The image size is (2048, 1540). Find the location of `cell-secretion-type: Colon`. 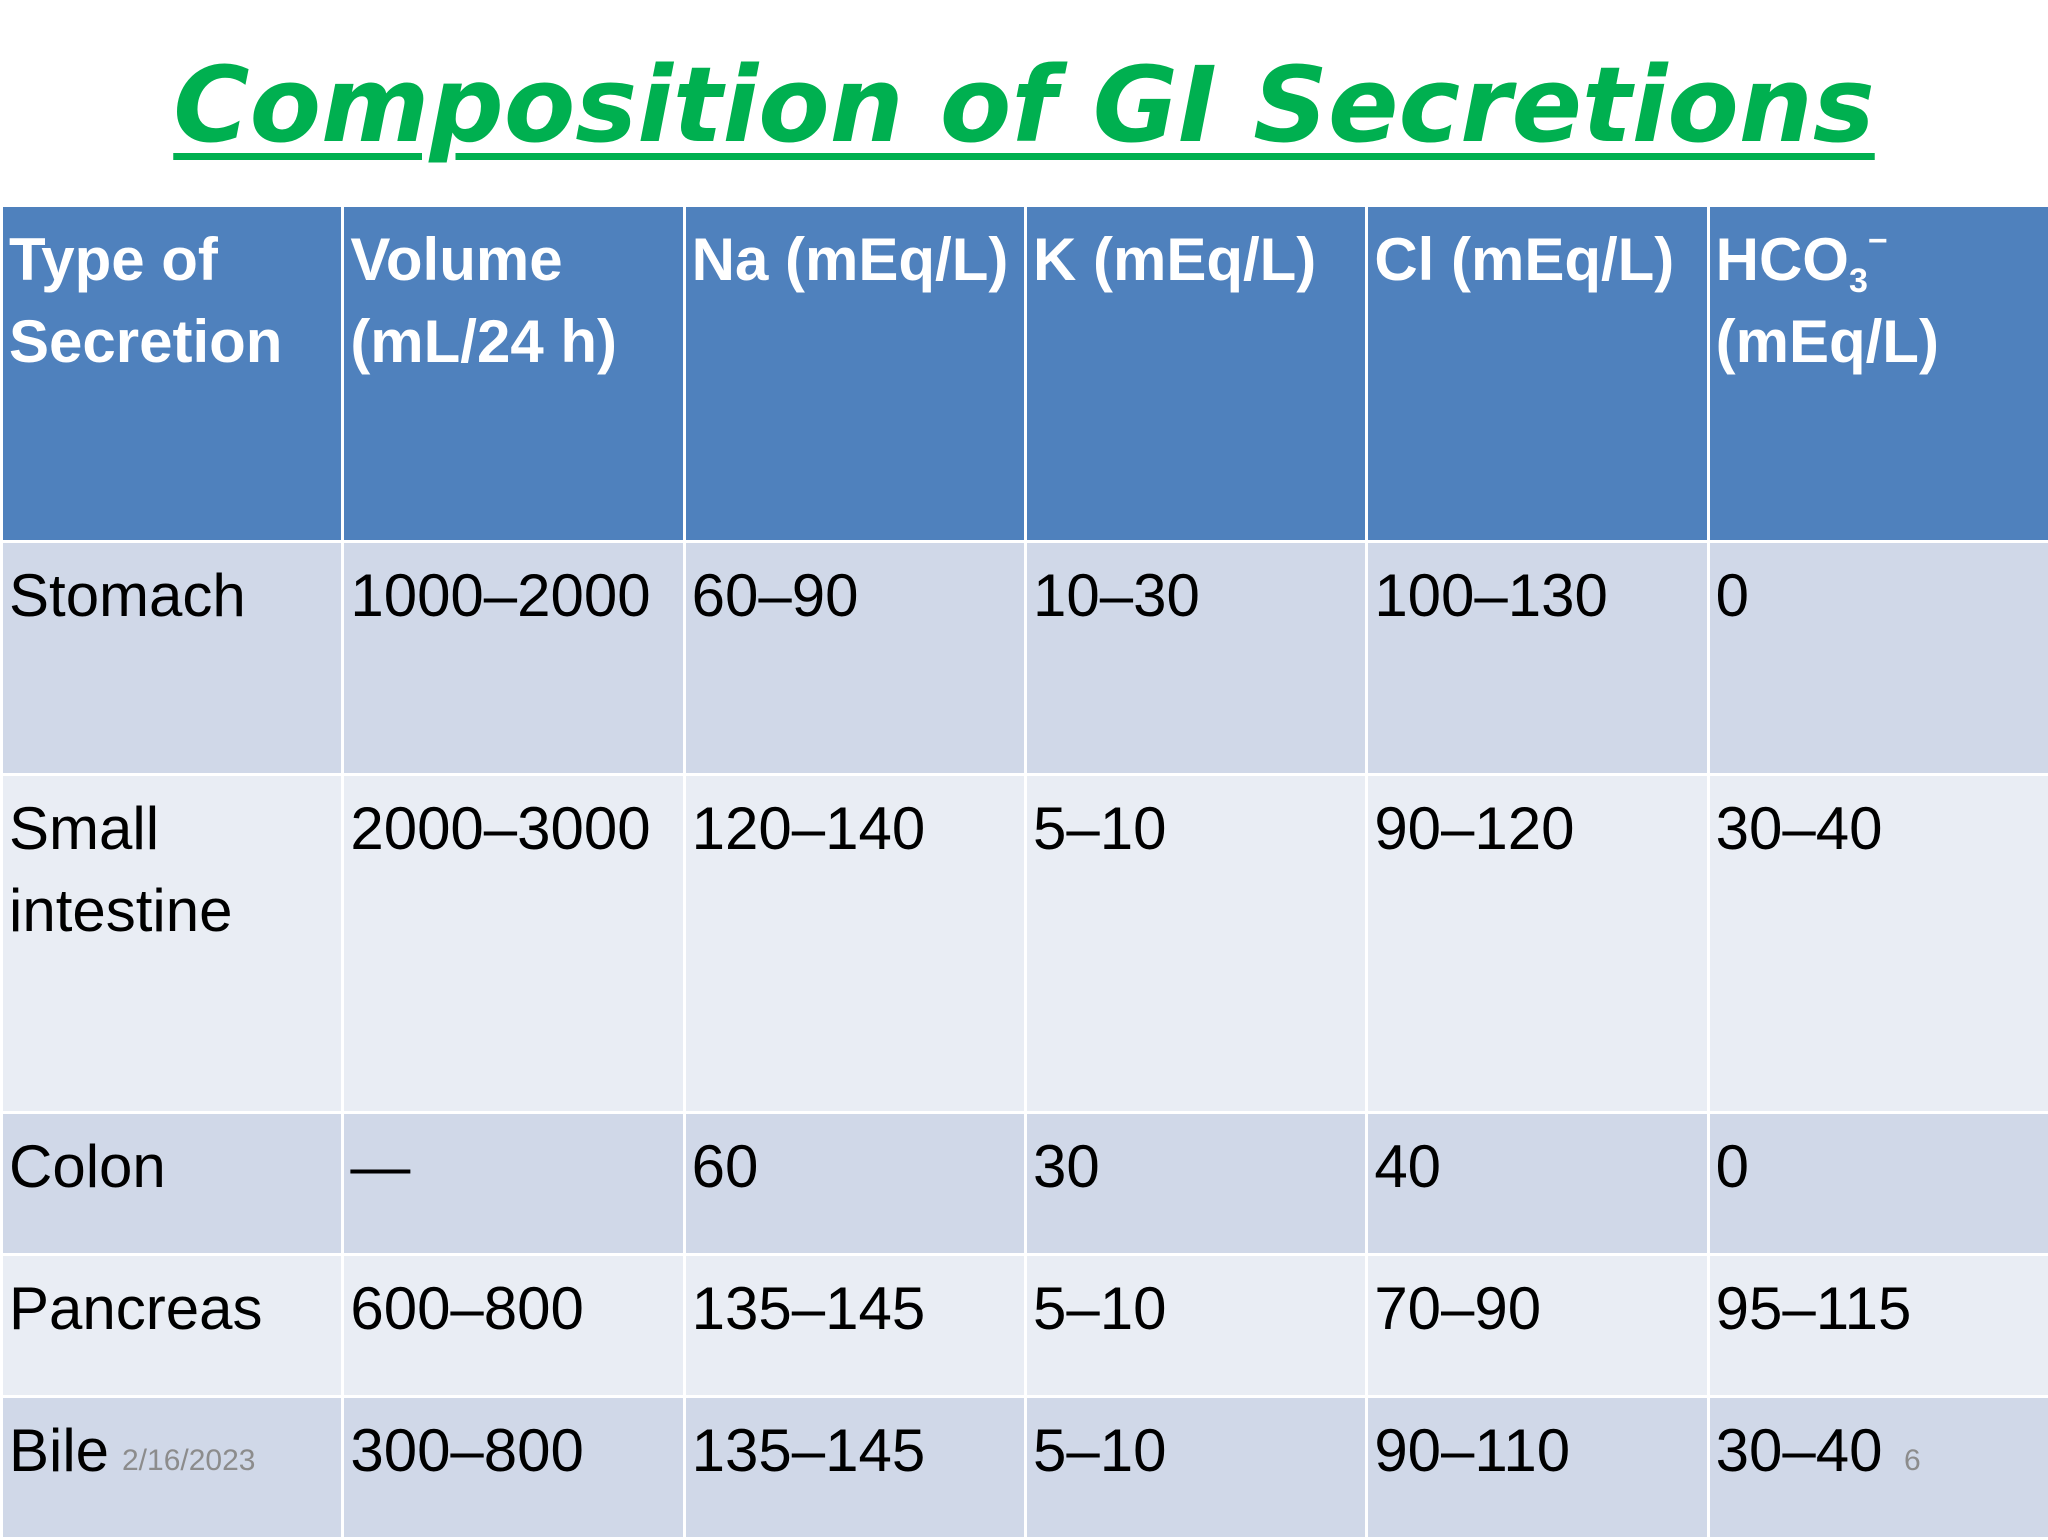

cell-secretion-type: Colon is located at coordinates (172, 1184).